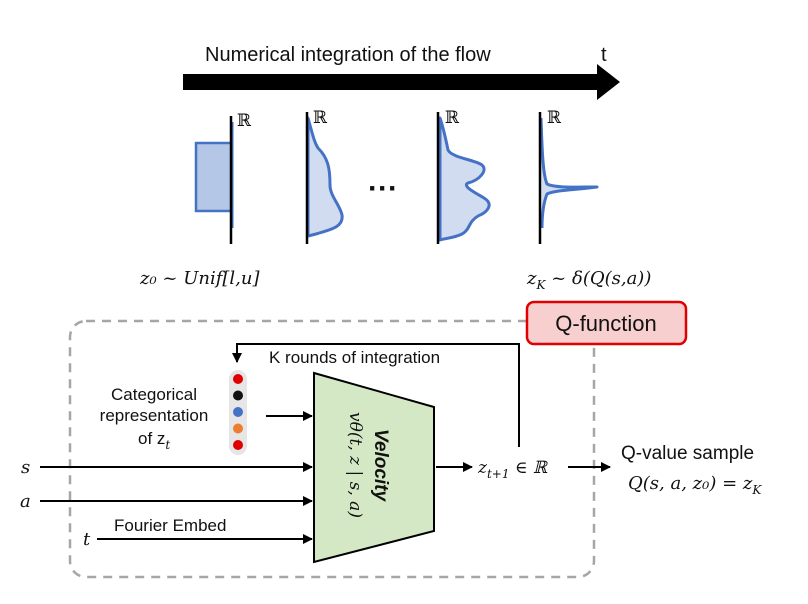 Image resolution: width=808 pixels, height=604 pixels. I want to click on velocity-formula: vθ(t, z | s, a), so click(355, 465).